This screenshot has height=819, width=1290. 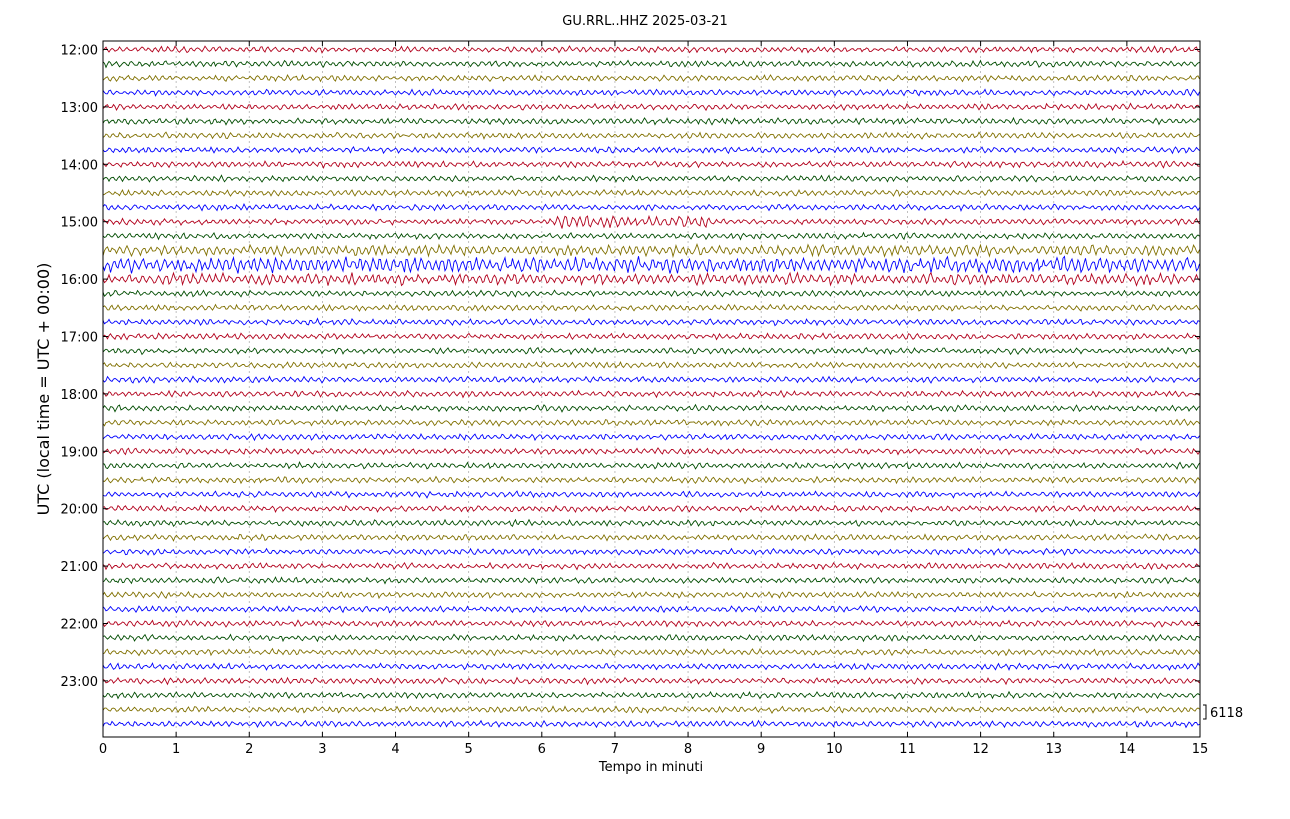 I want to click on x-tick-label: 6, so click(x=542, y=749).